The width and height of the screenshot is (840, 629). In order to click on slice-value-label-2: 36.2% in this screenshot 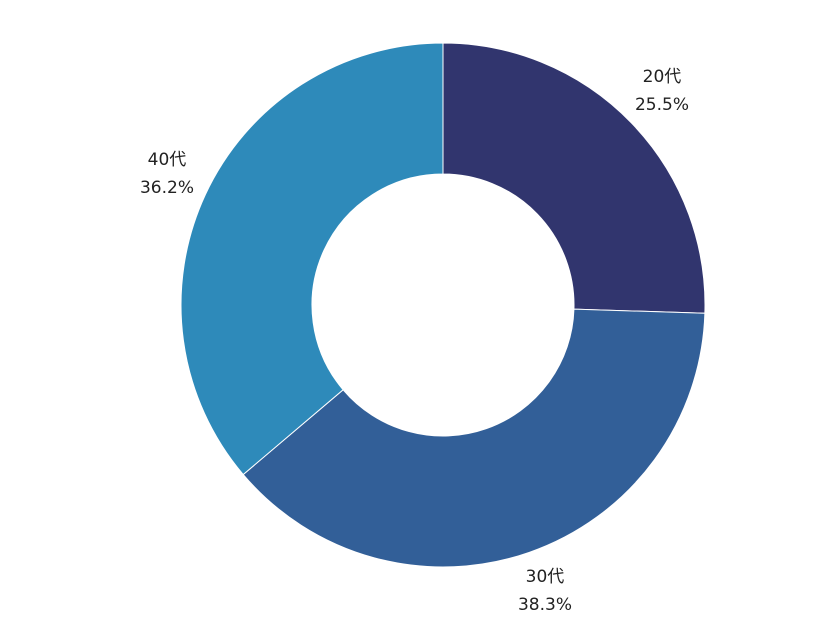, I will do `click(167, 188)`.